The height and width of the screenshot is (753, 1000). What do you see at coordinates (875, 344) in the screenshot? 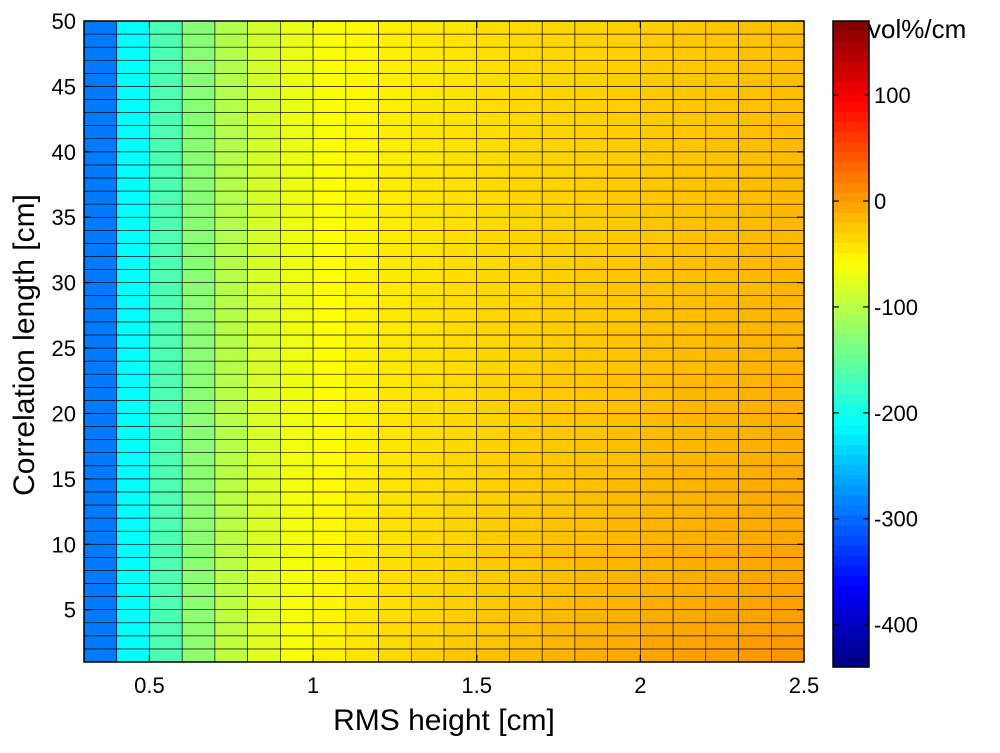
I see `colorbar: 100 0 -100 -200 -300 -400` at bounding box center [875, 344].